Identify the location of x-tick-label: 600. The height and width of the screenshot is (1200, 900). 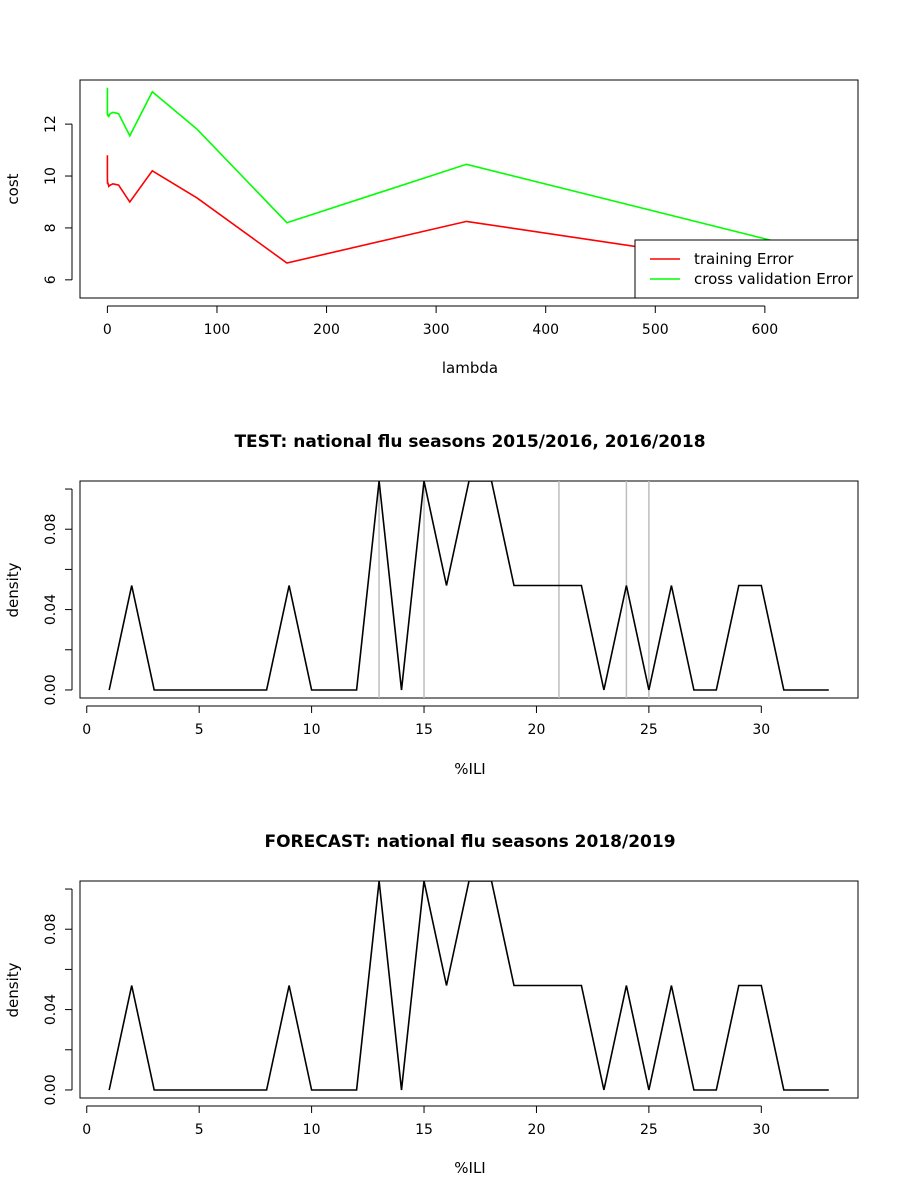
(764, 330).